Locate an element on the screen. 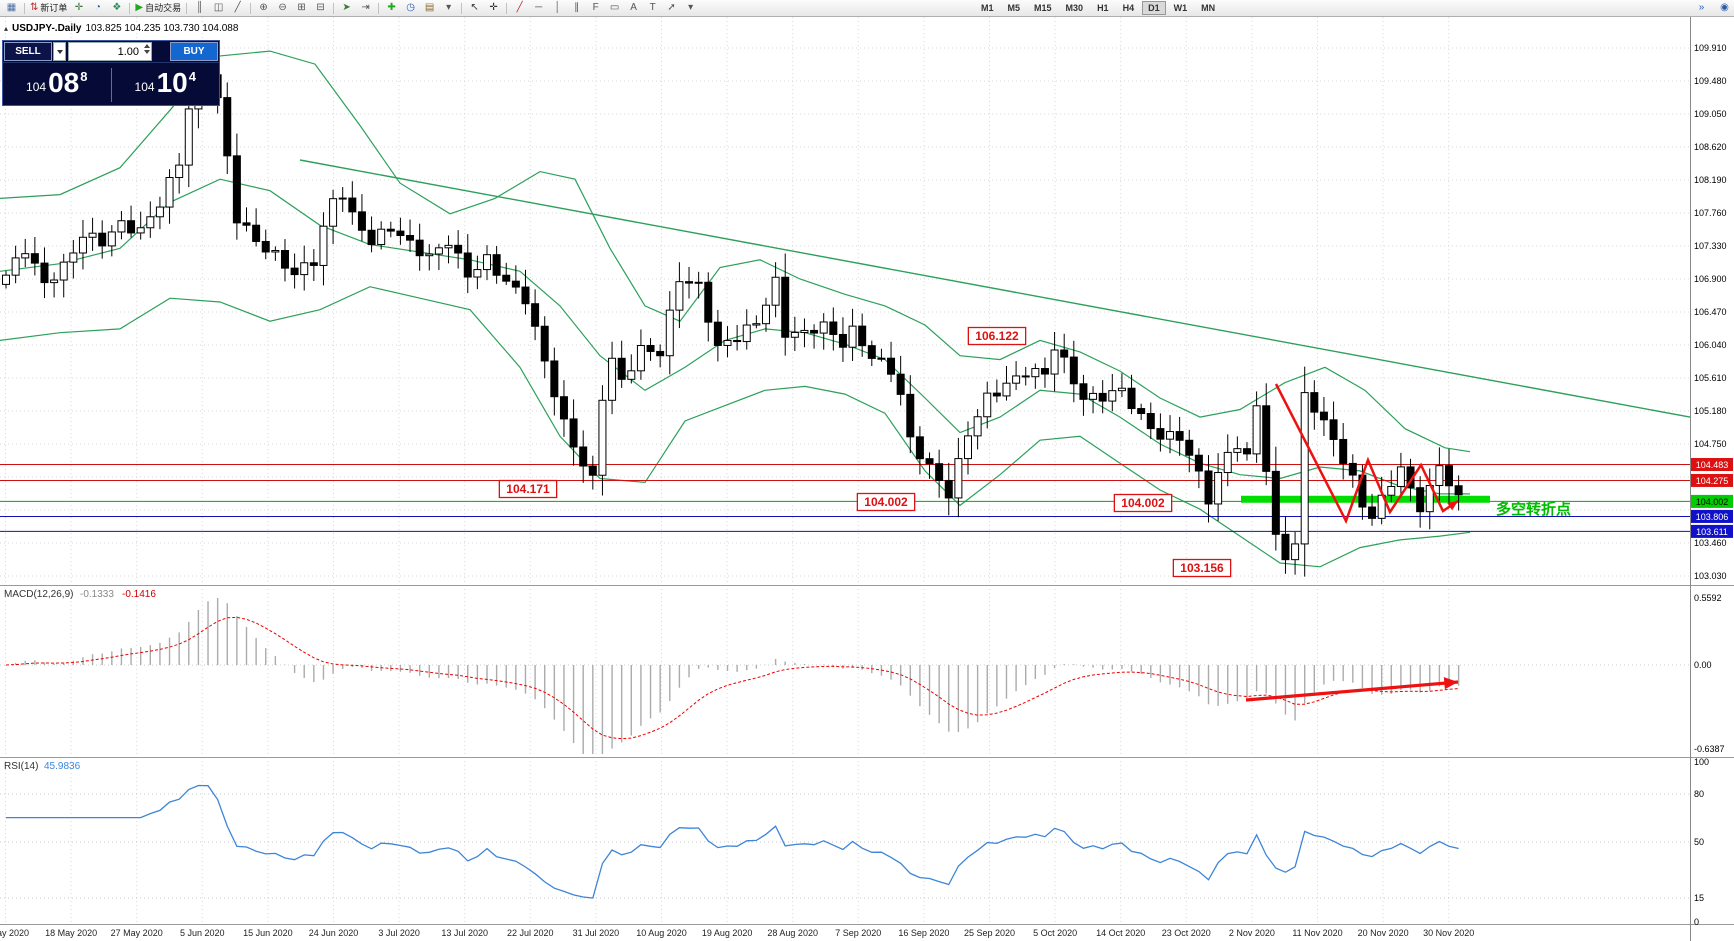 Image resolution: width=1734 pixels, height=941 pixels. trade-controls-row: SELL 1.00 BUY is located at coordinates (111, 52).